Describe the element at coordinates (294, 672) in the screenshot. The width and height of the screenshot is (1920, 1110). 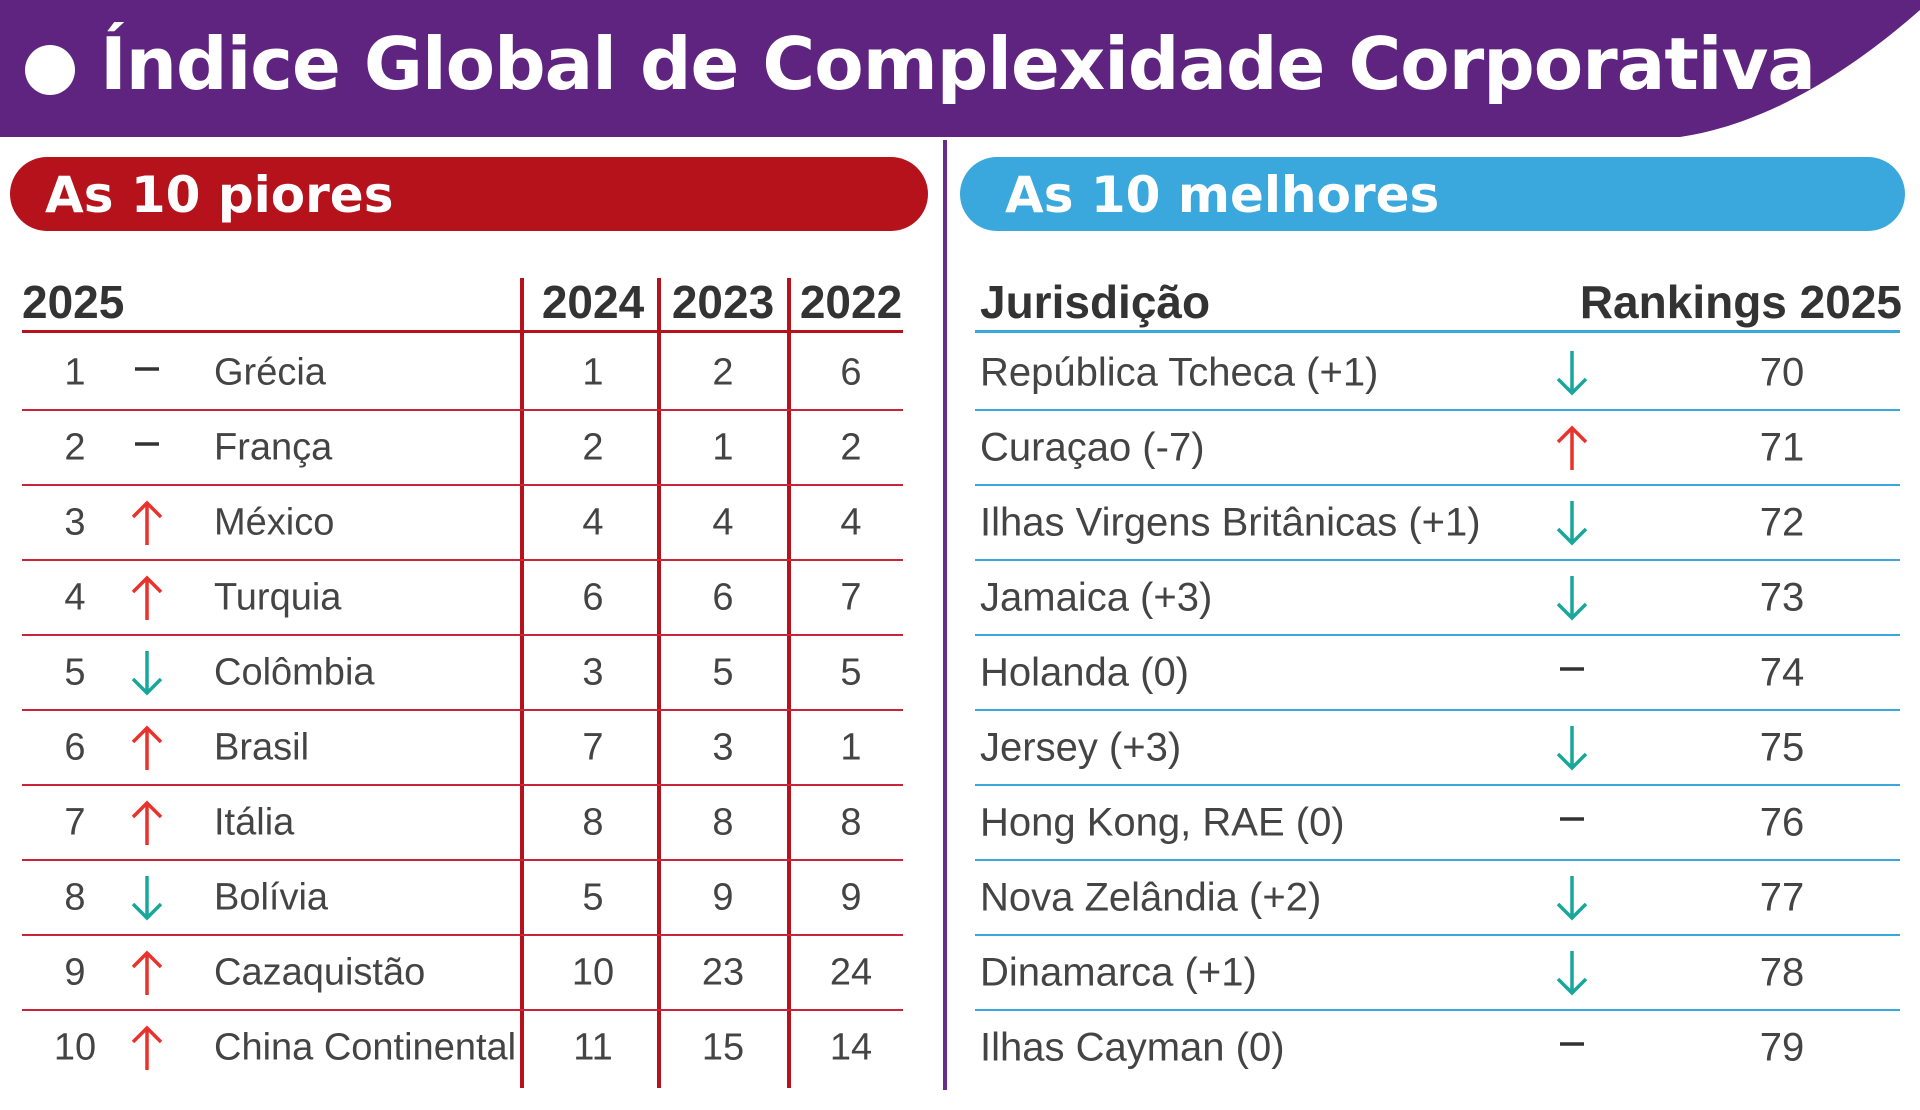
I see `country: Colômbia` at that location.